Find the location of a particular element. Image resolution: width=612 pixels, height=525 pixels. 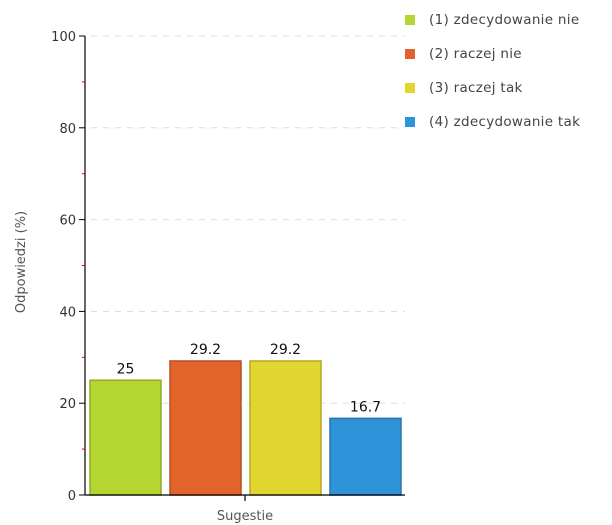

legend-label: (1) zdecydowanie nie is located at coordinates (504, 20).